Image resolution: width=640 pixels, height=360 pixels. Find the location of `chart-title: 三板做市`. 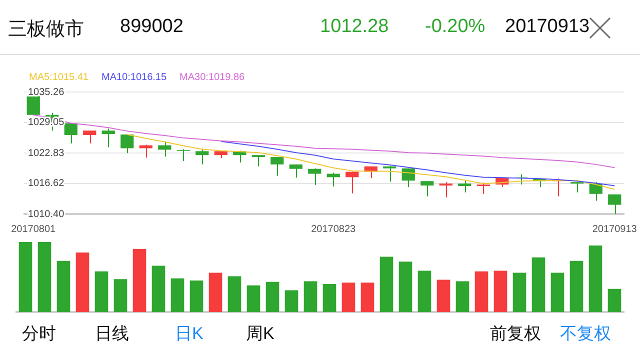

chart-title: 三板做市 is located at coordinates (46, 30).